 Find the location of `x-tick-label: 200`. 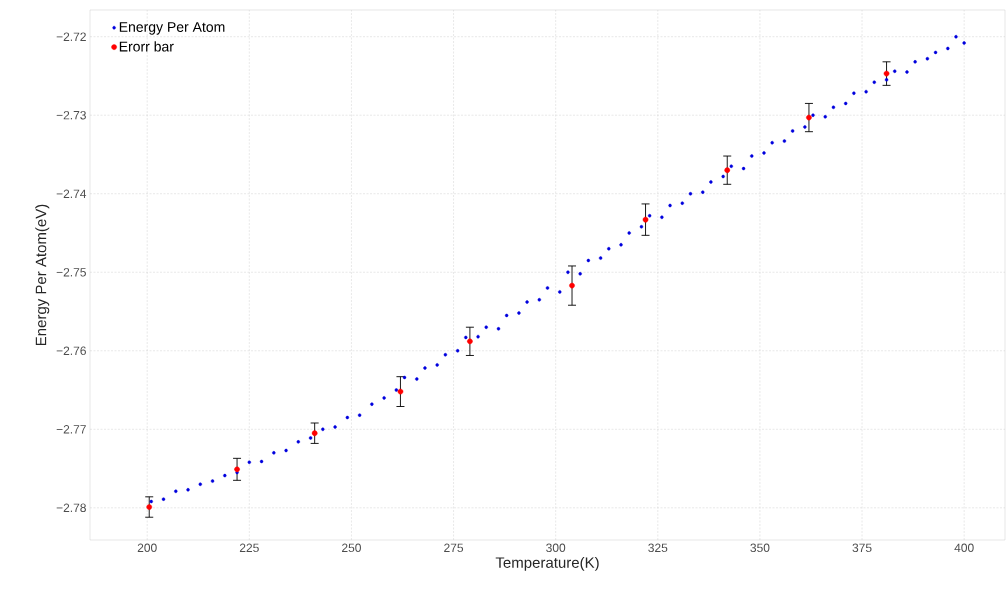

x-tick-label: 200 is located at coordinates (147, 548).